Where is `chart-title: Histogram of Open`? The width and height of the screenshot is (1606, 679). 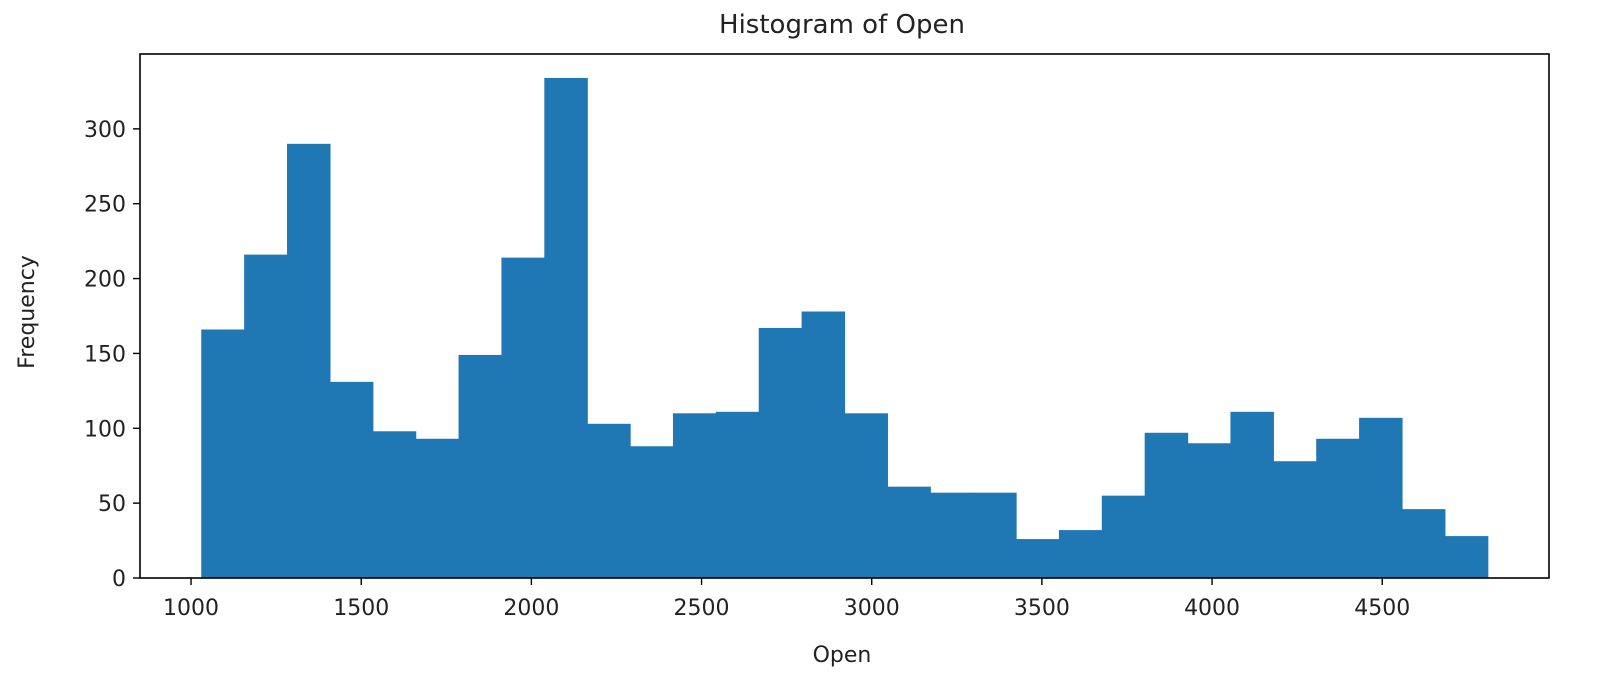 chart-title: Histogram of Open is located at coordinates (842, 25).